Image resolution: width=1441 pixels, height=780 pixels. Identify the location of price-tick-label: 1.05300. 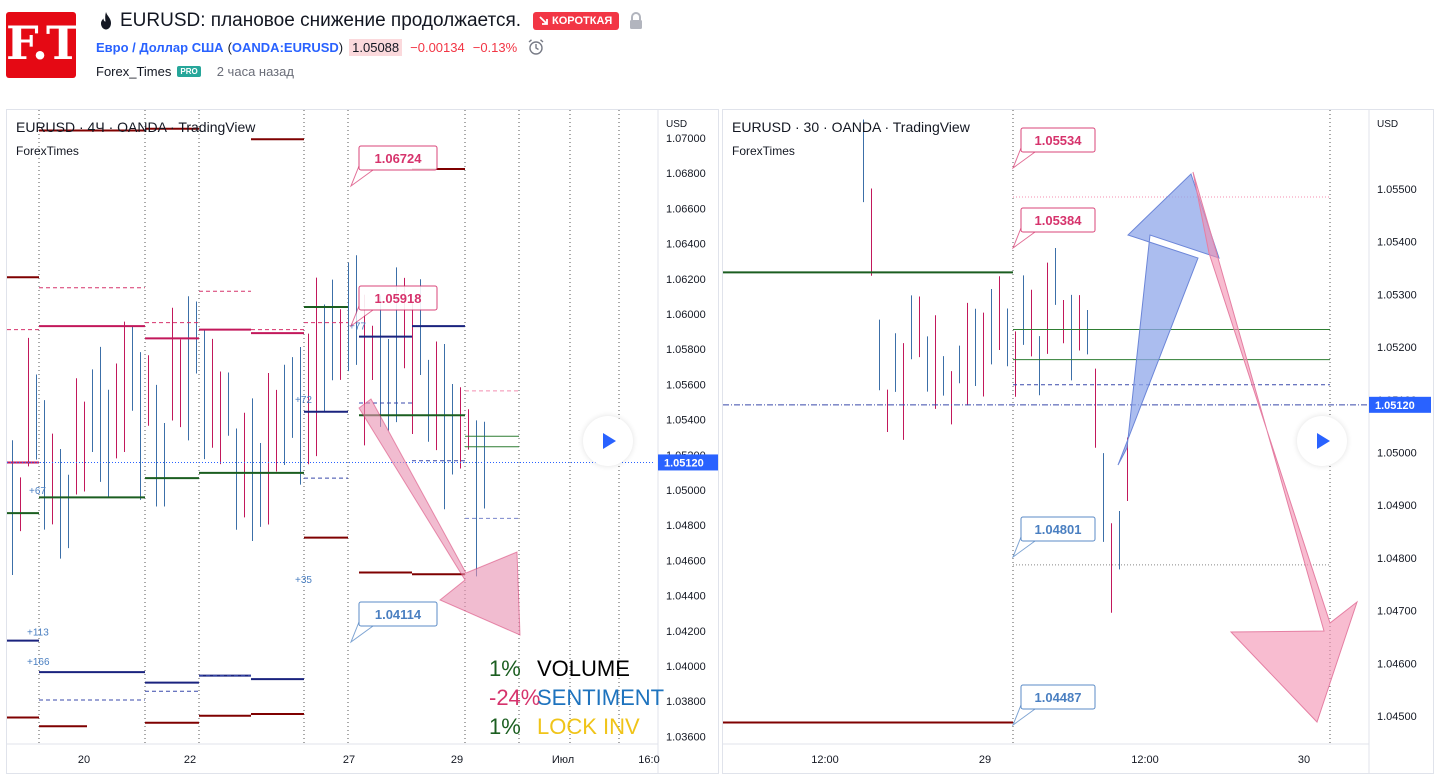
(1397, 295).